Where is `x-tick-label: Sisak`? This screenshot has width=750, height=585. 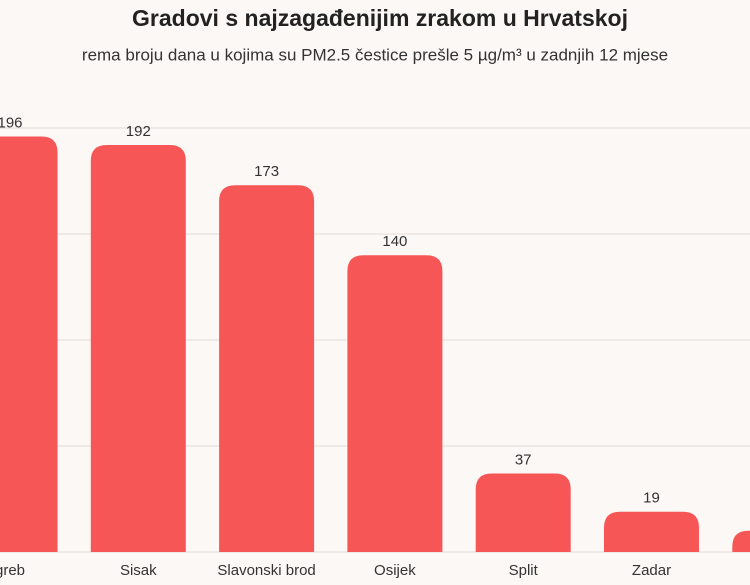 x-tick-label: Sisak is located at coordinates (138, 570).